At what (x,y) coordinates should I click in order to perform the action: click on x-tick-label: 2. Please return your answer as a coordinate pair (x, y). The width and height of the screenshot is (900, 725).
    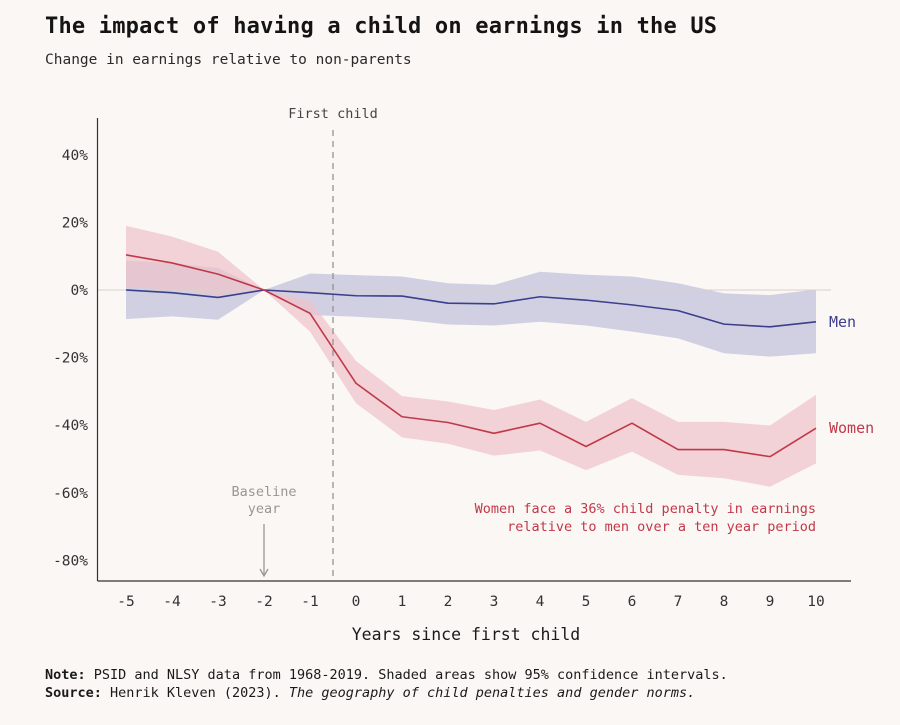
    Looking at the image, I should click on (448, 602).